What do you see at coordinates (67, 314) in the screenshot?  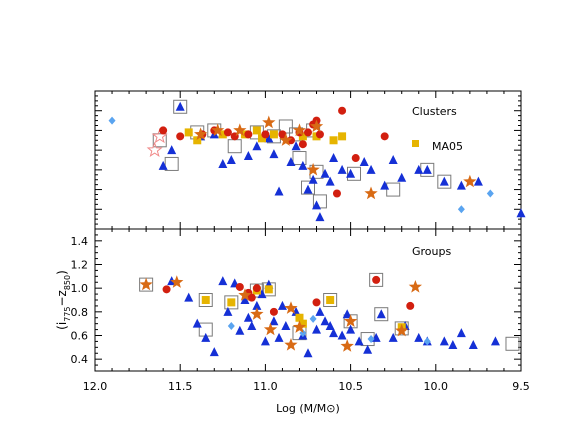 I see `y-axis-label-sub-775: 775` at bounding box center [67, 314].